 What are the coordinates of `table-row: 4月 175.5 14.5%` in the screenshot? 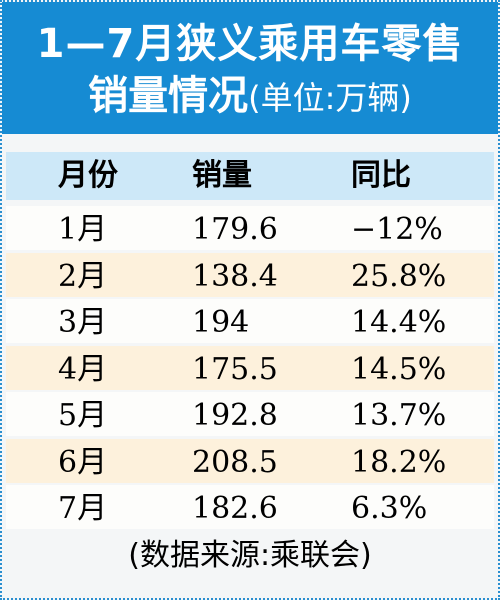 It's located at (250, 367).